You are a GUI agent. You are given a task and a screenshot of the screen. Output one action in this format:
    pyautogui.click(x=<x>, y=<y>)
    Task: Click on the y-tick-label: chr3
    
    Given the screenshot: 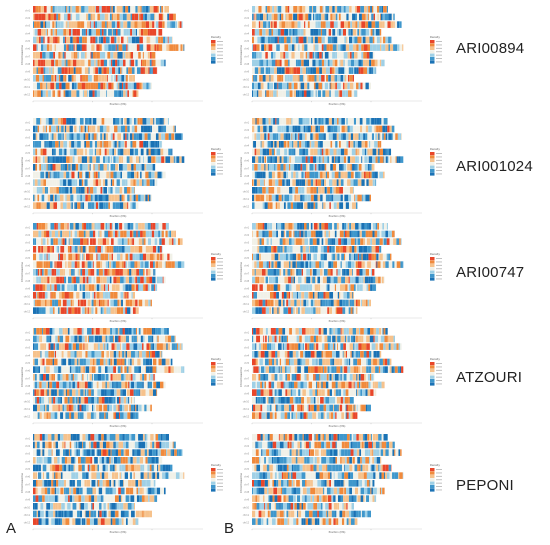 What is the action you would take?
    pyautogui.click(x=246, y=138)
    